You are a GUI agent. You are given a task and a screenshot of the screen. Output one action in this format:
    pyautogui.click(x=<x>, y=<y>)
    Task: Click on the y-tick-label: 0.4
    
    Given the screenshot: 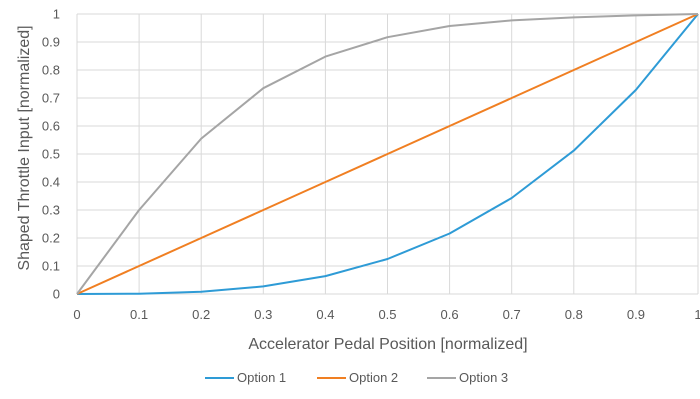 What is the action you would take?
    pyautogui.click(x=51, y=182)
    